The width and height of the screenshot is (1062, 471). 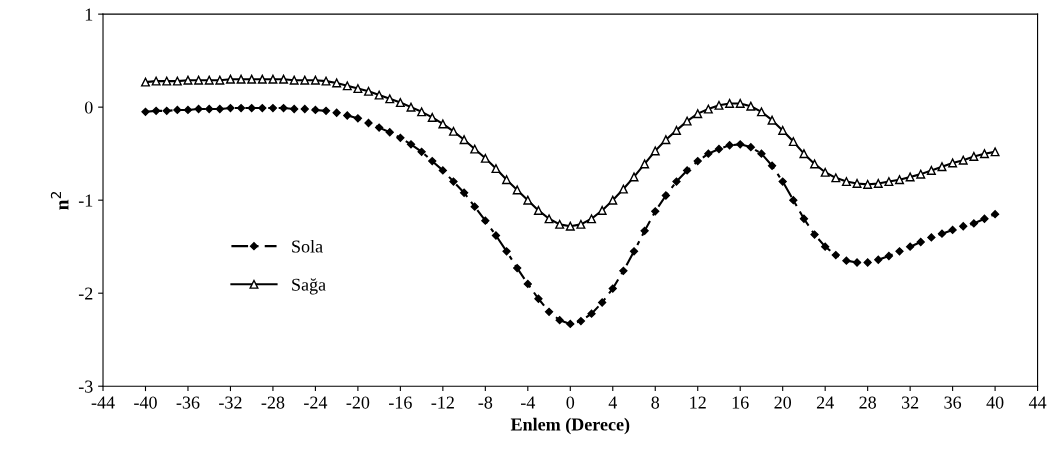 What do you see at coordinates (358, 402) in the screenshot?
I see `x-tick-label: -20` at bounding box center [358, 402].